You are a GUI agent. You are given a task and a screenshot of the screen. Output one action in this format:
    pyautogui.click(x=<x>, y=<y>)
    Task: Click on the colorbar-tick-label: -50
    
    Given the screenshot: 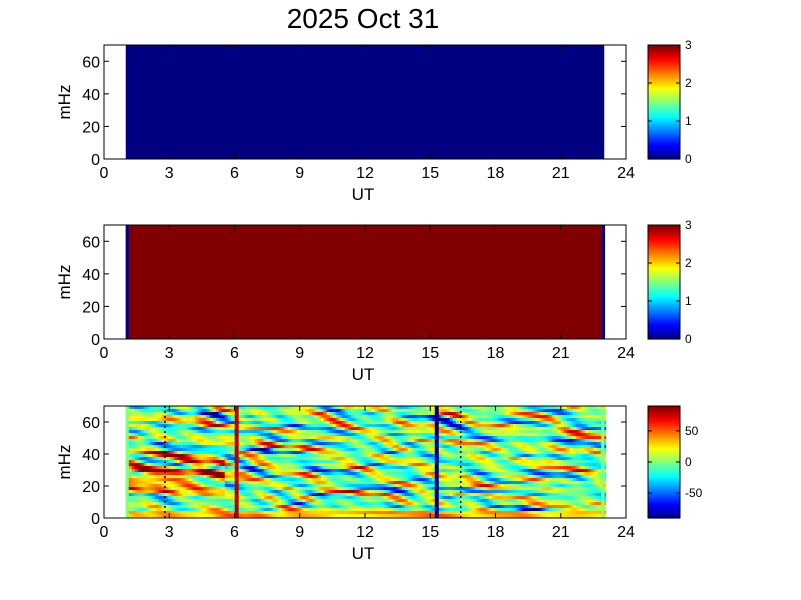 What is the action you would take?
    pyautogui.click(x=694, y=493)
    